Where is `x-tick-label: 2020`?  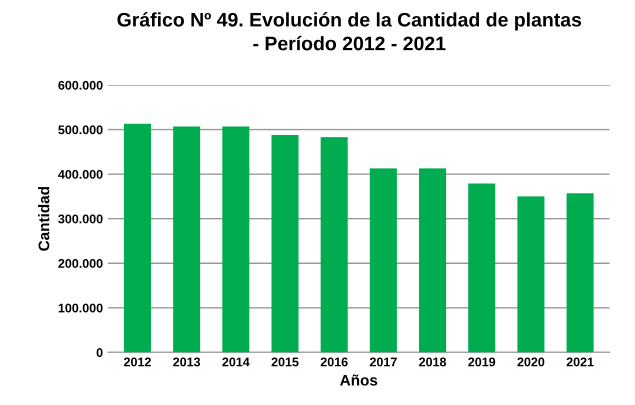 x-tick-label: 2020 is located at coordinates (530, 362).